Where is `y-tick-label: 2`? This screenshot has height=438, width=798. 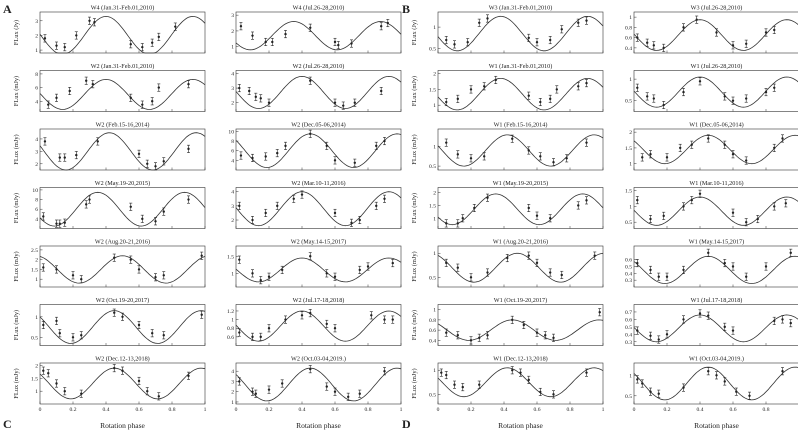 y-tick-label: 2 is located at coordinates (630, 133).